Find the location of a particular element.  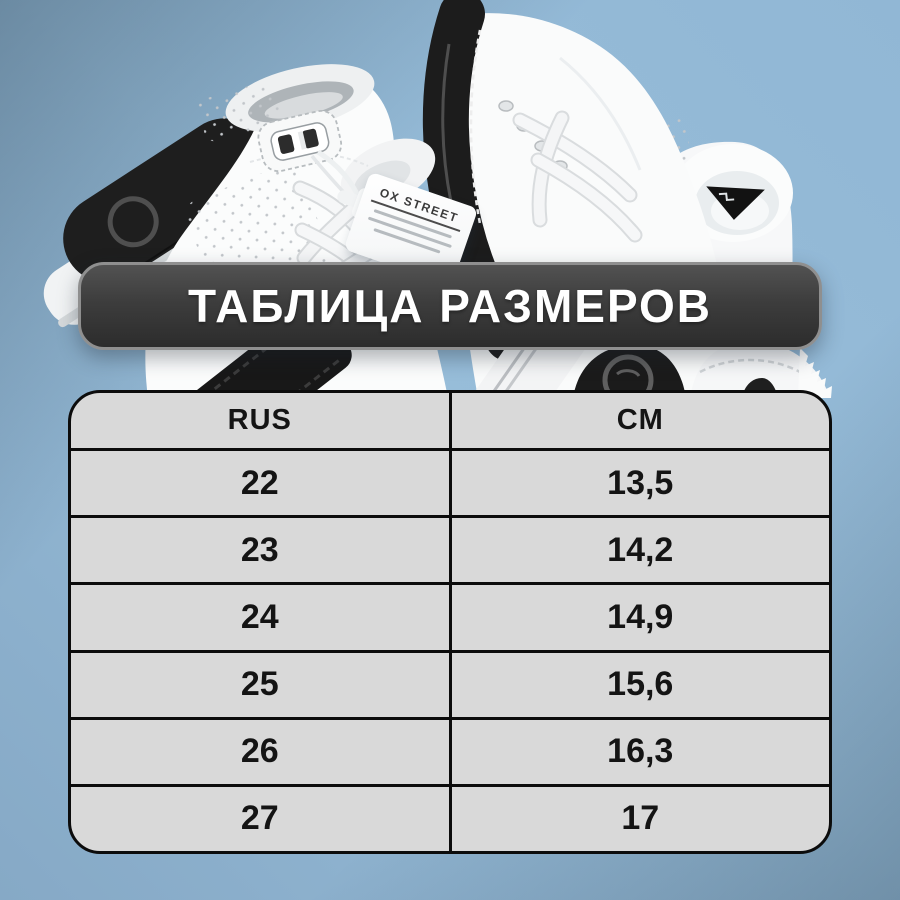

table-row: 26 16,3 is located at coordinates (450, 753).